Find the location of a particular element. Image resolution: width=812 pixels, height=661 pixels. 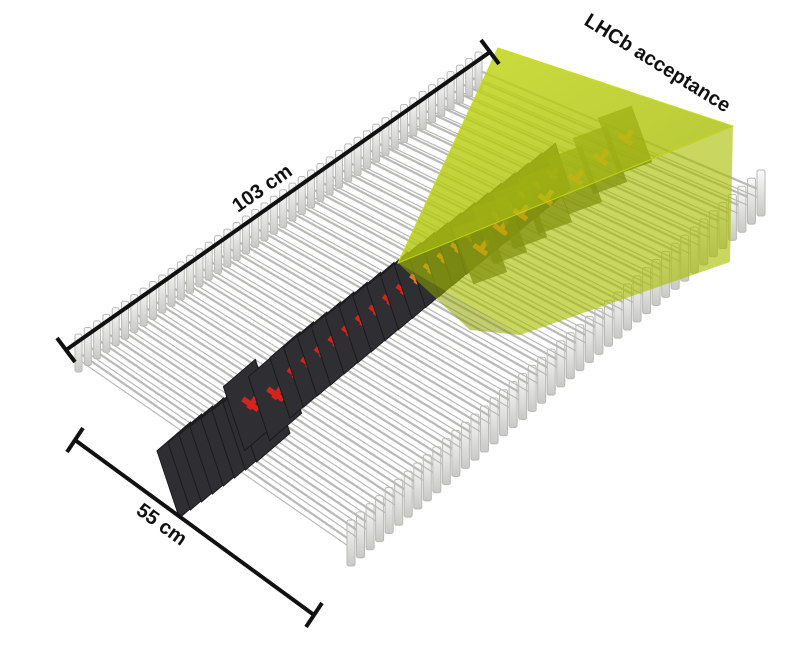

dimension-long-tick-start is located at coordinates (66, 350).